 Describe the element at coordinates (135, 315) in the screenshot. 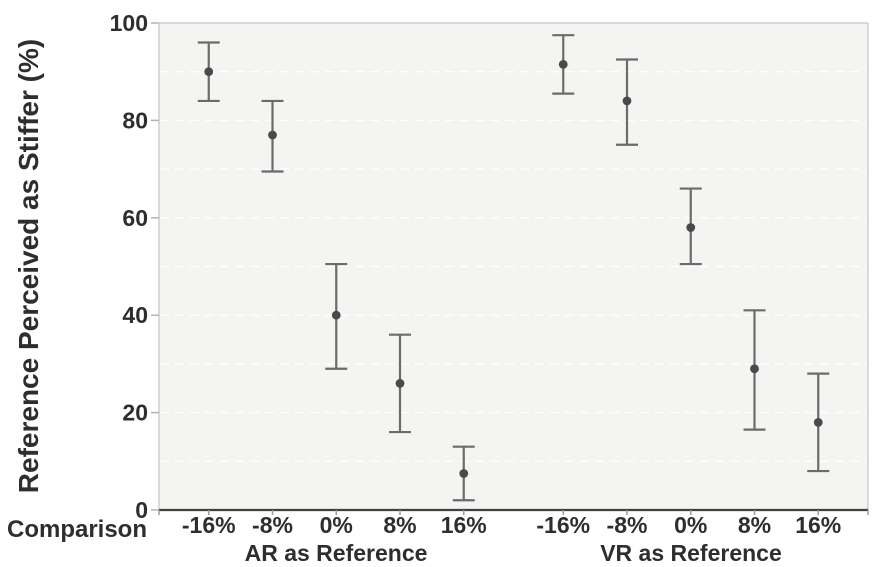

I see `y-tick-label: 40` at that location.